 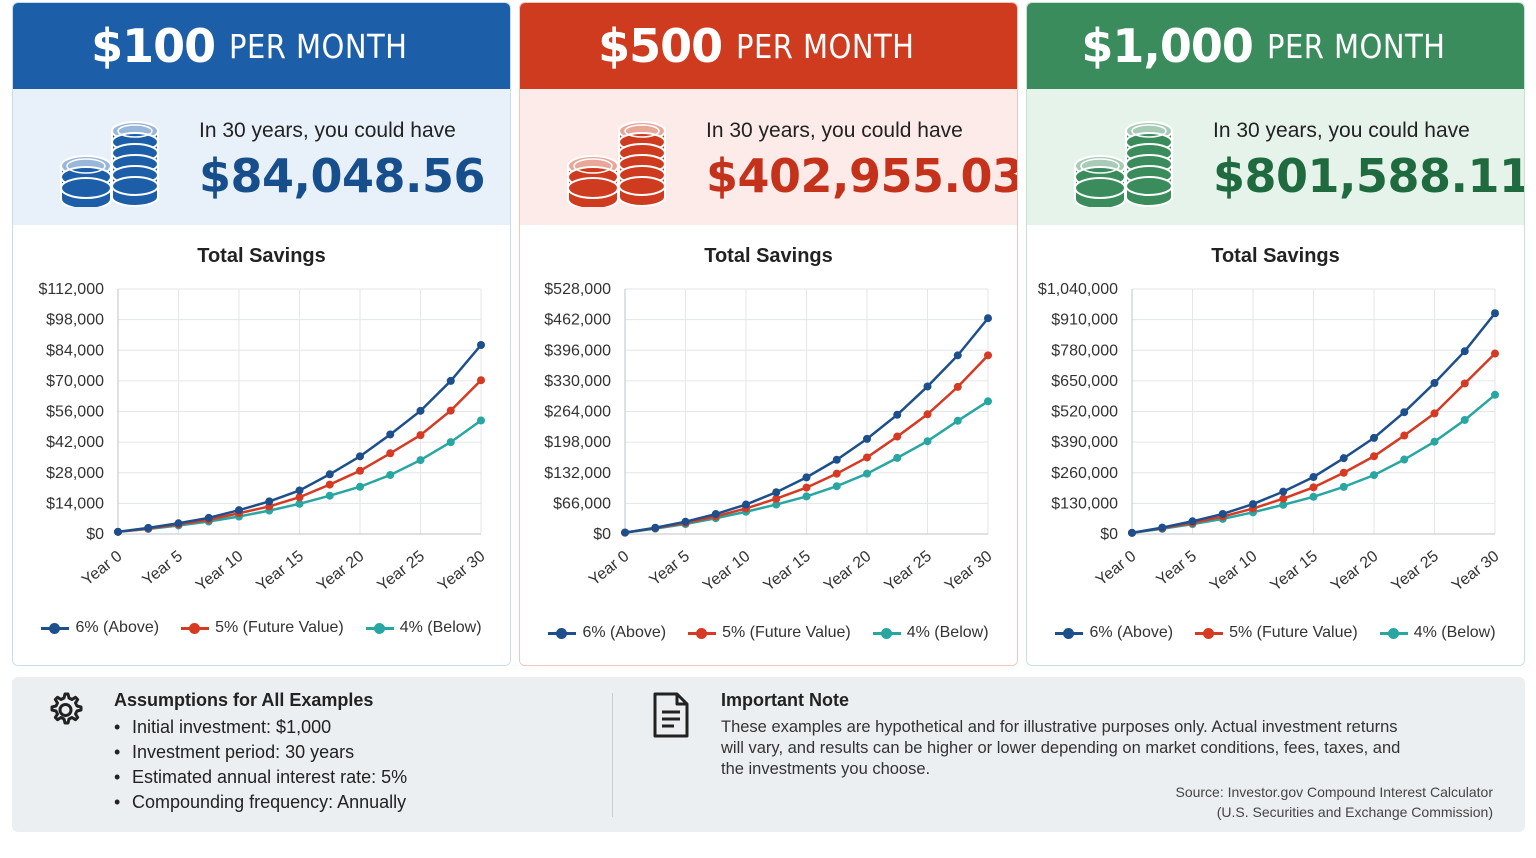 I want to click on y-tick-label: $42,000, so click(x=75, y=442).